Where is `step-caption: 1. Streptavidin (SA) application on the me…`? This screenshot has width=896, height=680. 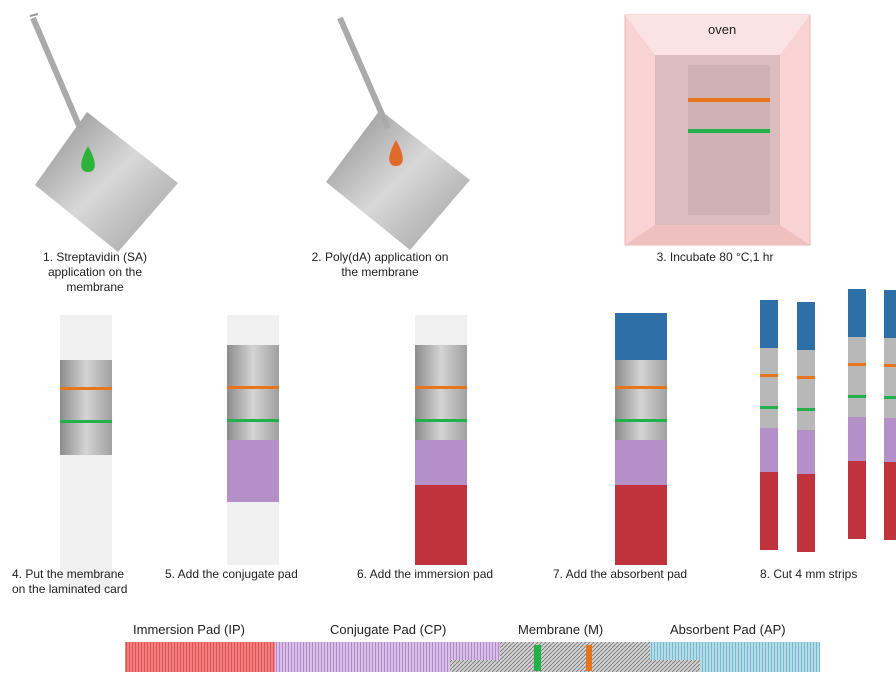
step-caption: 1. Streptavidin (SA) application on the me… is located at coordinates (95, 272).